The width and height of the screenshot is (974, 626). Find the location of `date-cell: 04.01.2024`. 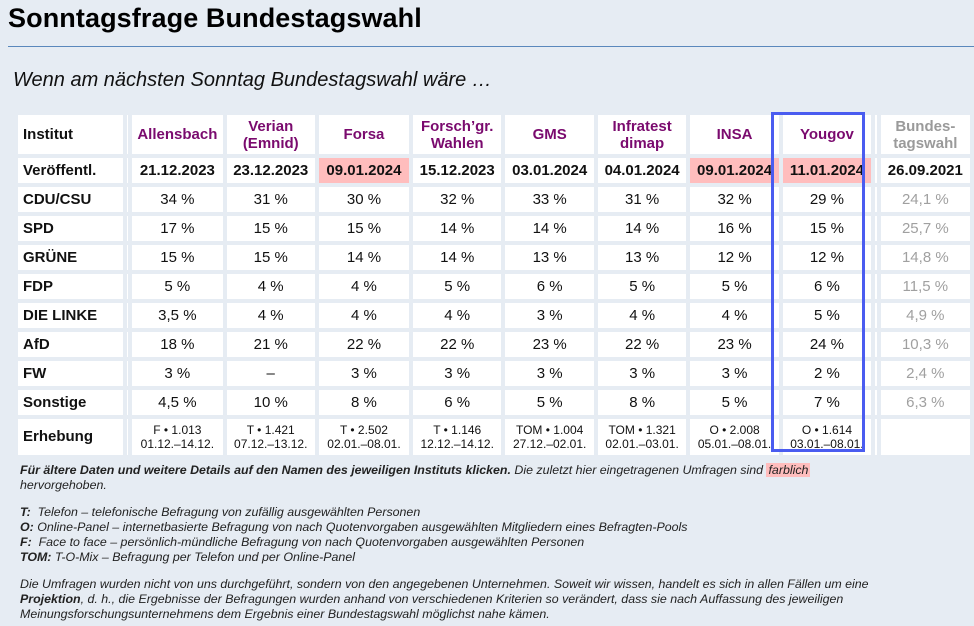

date-cell: 04.01.2024 is located at coordinates (642, 170).